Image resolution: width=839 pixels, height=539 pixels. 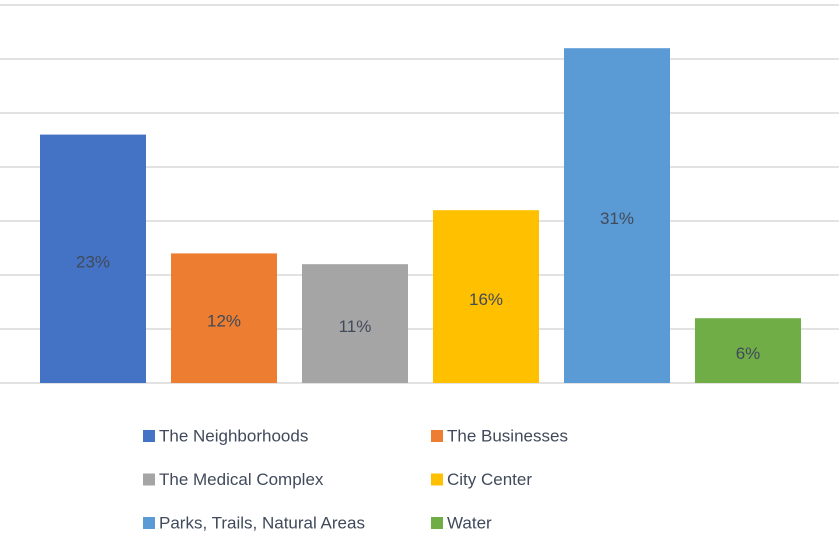 I want to click on data-label: 23%, so click(x=93, y=261).